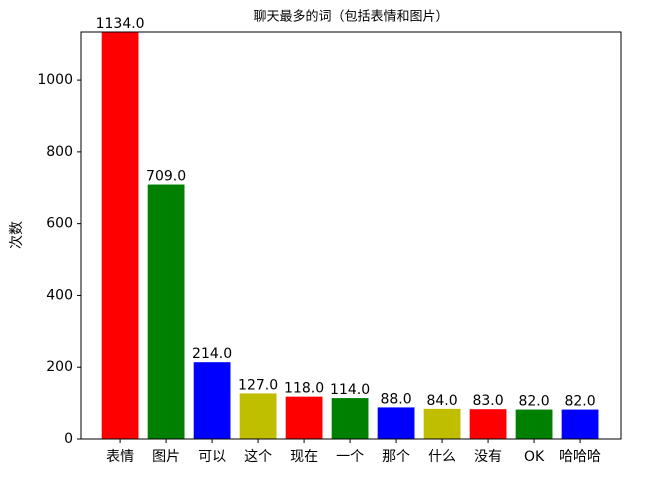 This screenshot has width=647, height=477. I want to click on x-tick-label: 图片, so click(166, 457).